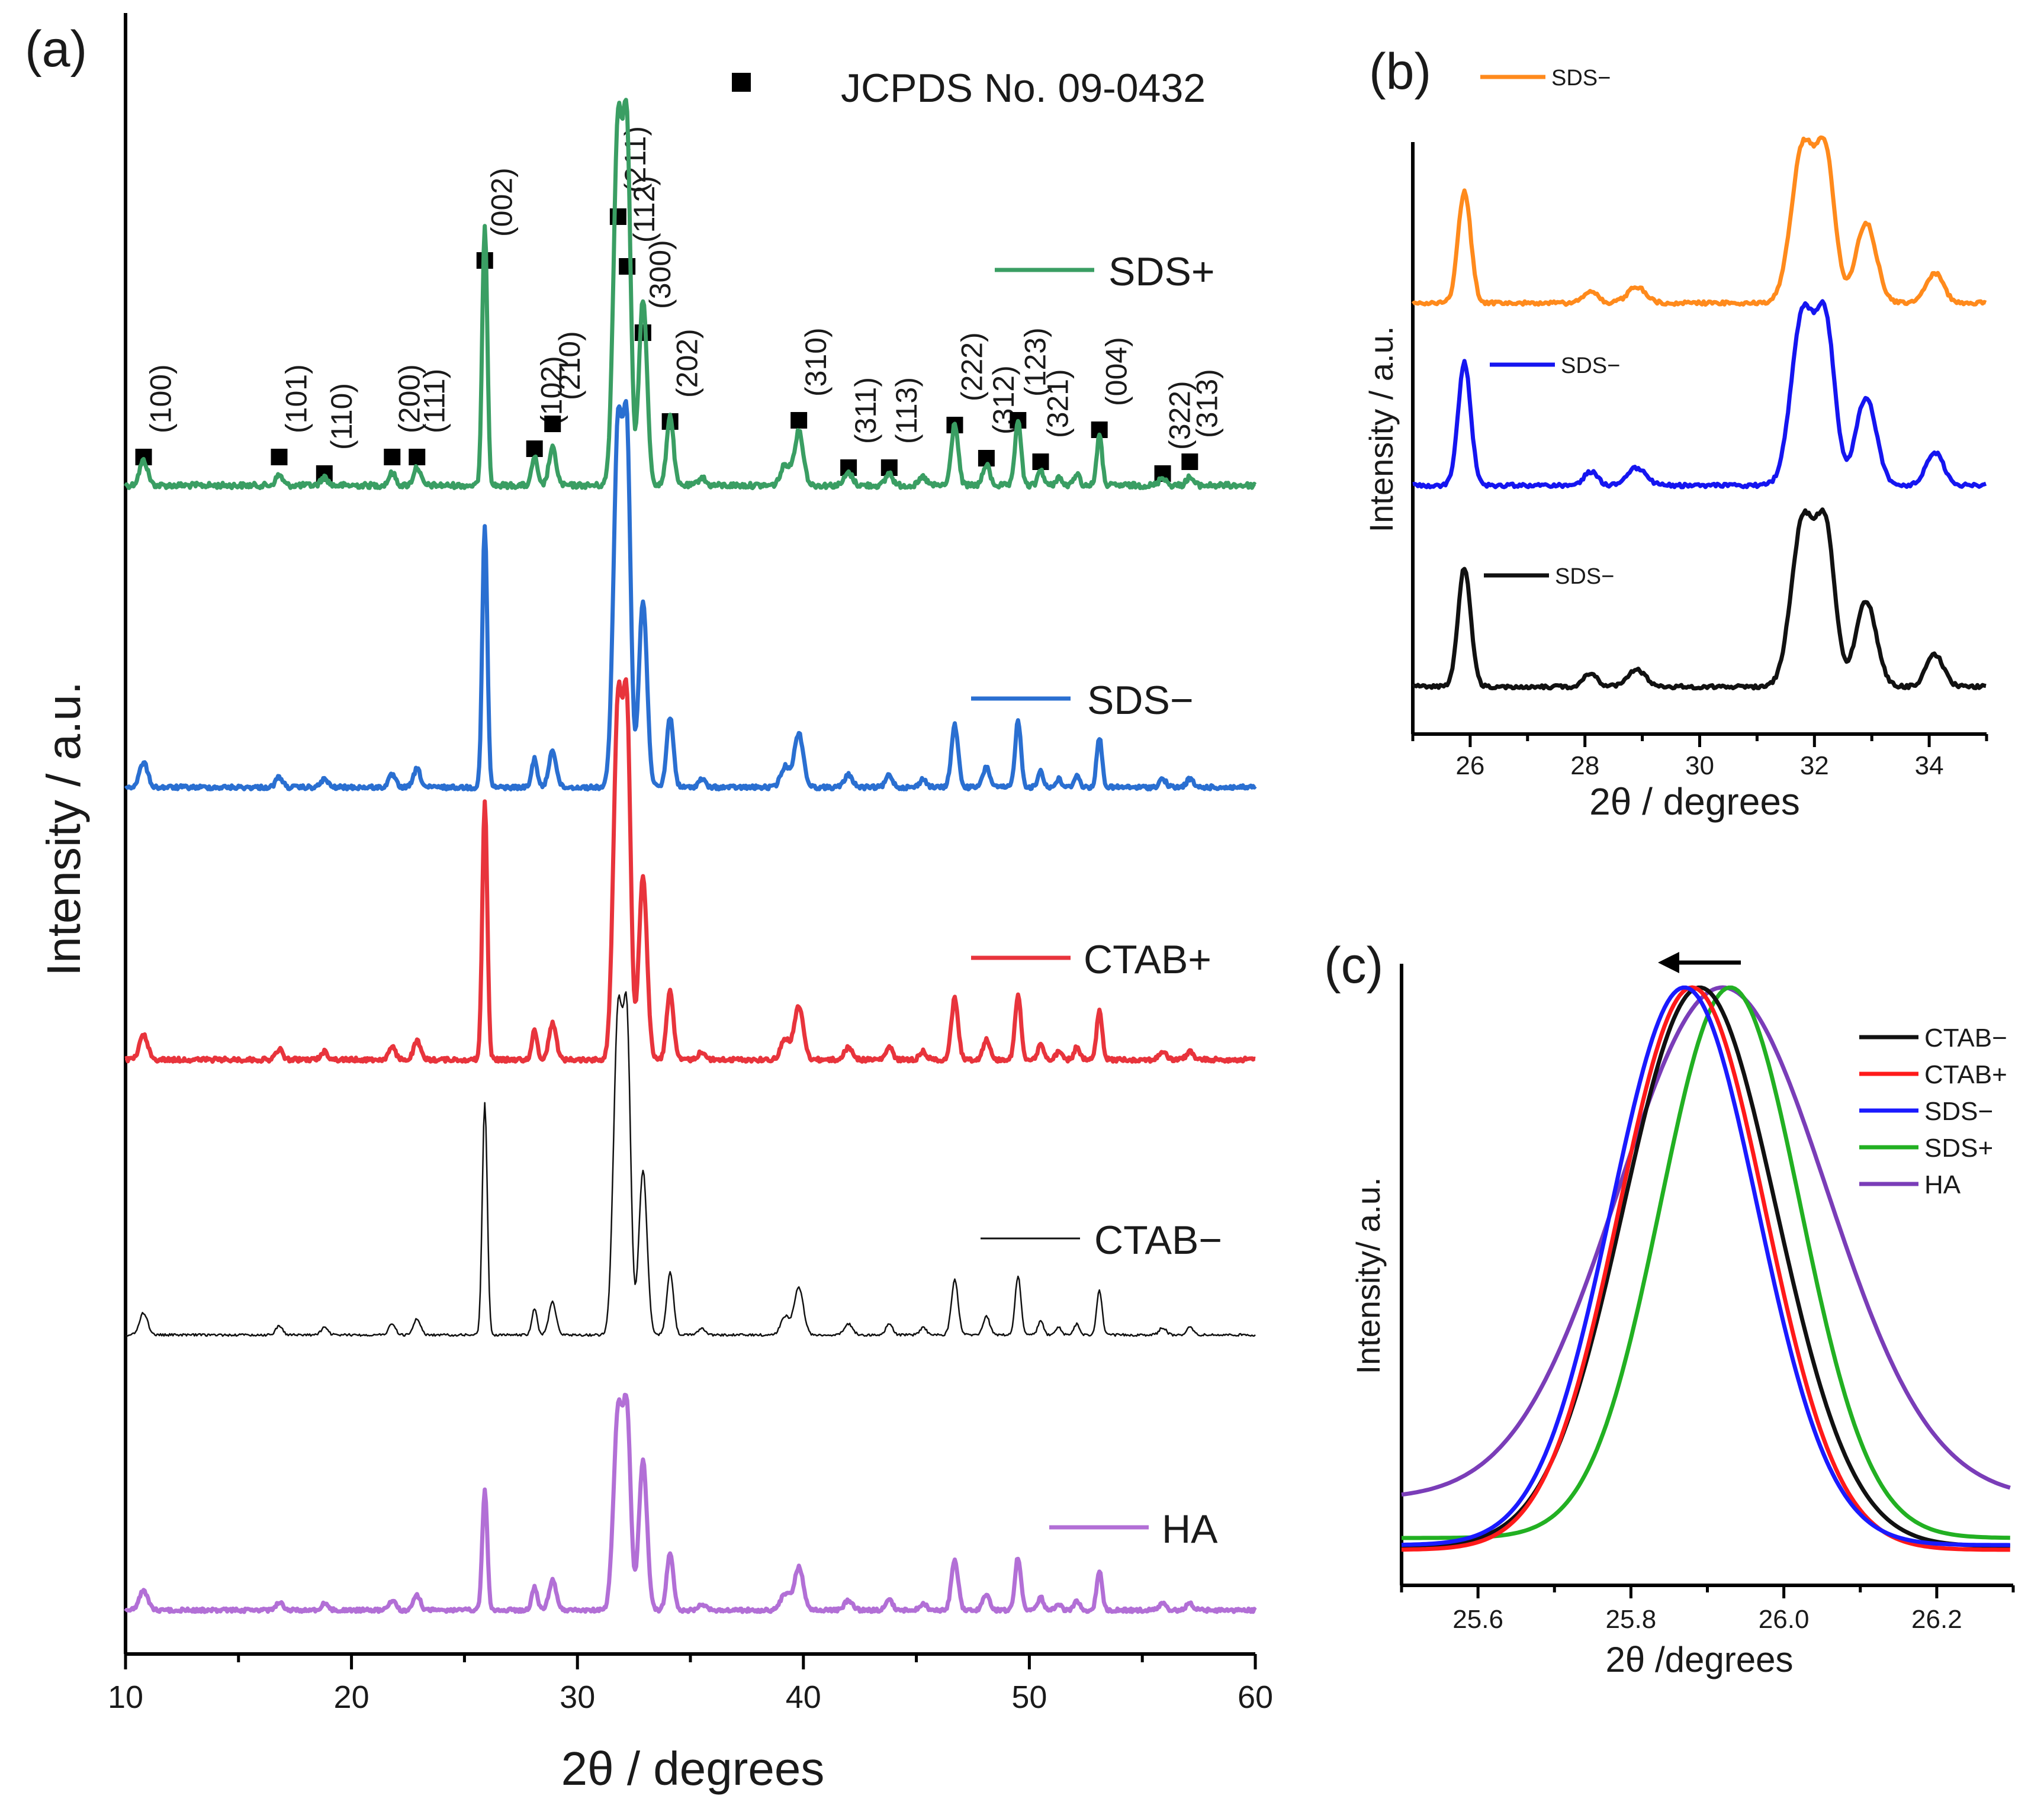 Image resolution: width=2044 pixels, height=1802 pixels. I want to click on x-tick-label: 25.8, so click(1631, 1619).